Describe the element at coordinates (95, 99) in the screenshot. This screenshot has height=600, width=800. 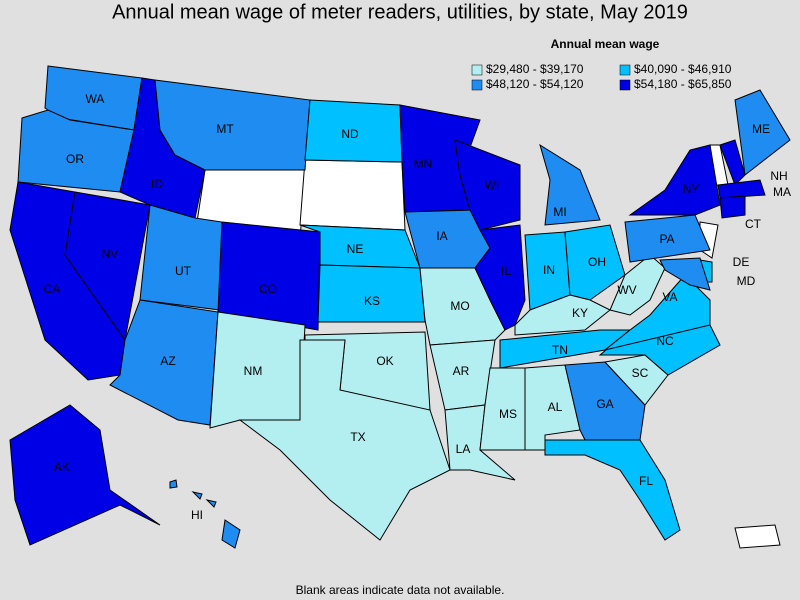
I see `state-label: WA` at that location.